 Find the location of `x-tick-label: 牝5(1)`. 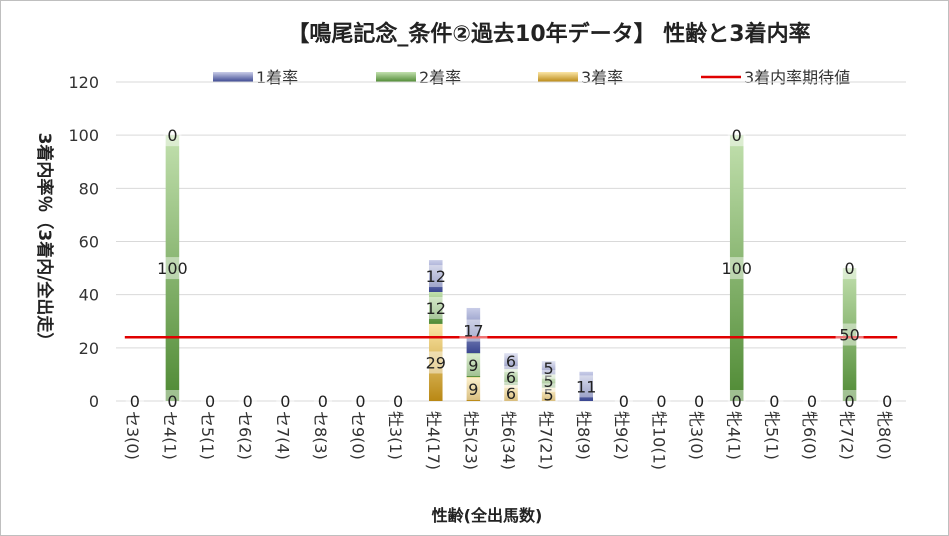

x-tick-label: 牝5(1) is located at coordinates (771, 435).